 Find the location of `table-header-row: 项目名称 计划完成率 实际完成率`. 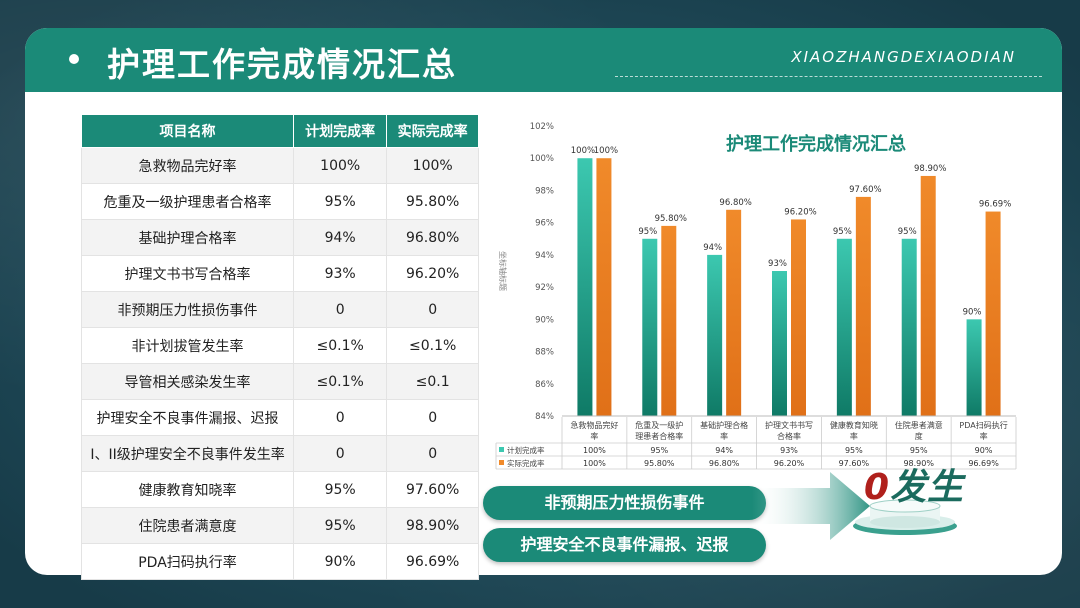

table-header-row: 项目名称 计划完成率 实际完成率 is located at coordinates (279, 131).